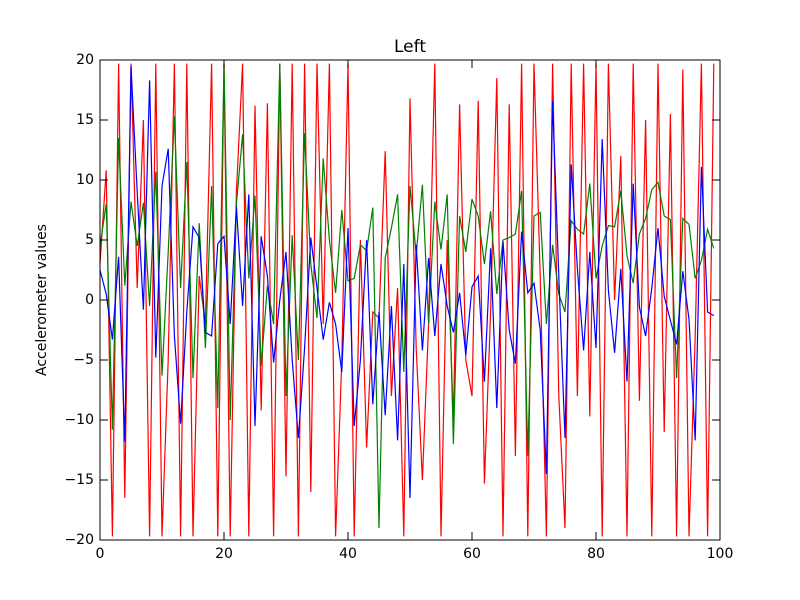 This screenshot has height=600, width=800. Describe the element at coordinates (89, 240) in the screenshot. I see `y-tick-label: 5` at that location.